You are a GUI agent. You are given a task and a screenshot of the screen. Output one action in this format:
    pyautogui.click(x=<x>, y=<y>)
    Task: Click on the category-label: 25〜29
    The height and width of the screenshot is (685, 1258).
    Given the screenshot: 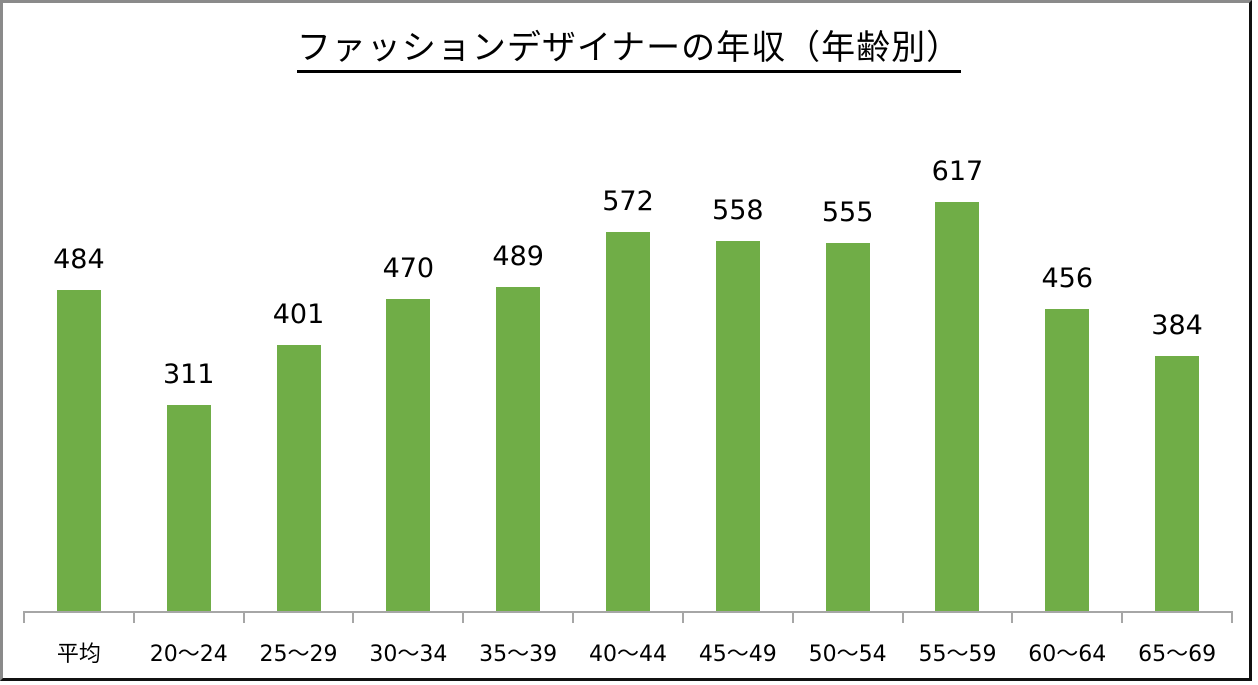 What is the action you would take?
    pyautogui.click(x=298, y=654)
    